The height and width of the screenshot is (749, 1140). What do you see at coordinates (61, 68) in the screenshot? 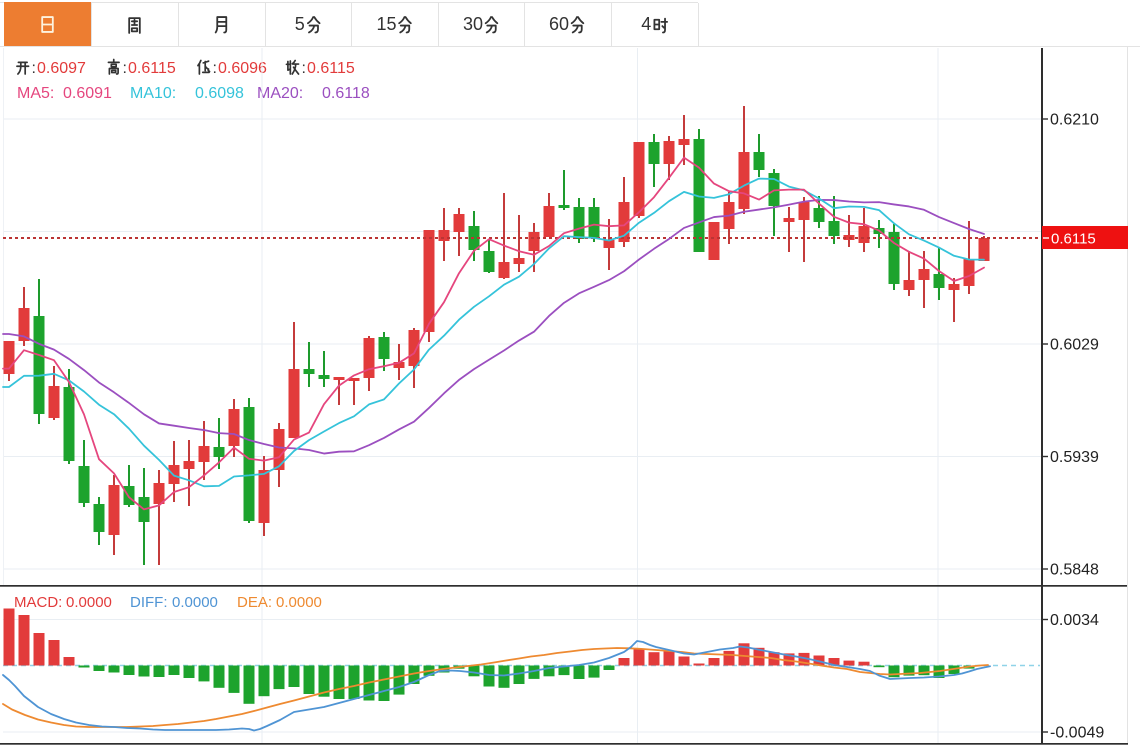
I see `svg-text: 0.6097` at bounding box center [61, 68].